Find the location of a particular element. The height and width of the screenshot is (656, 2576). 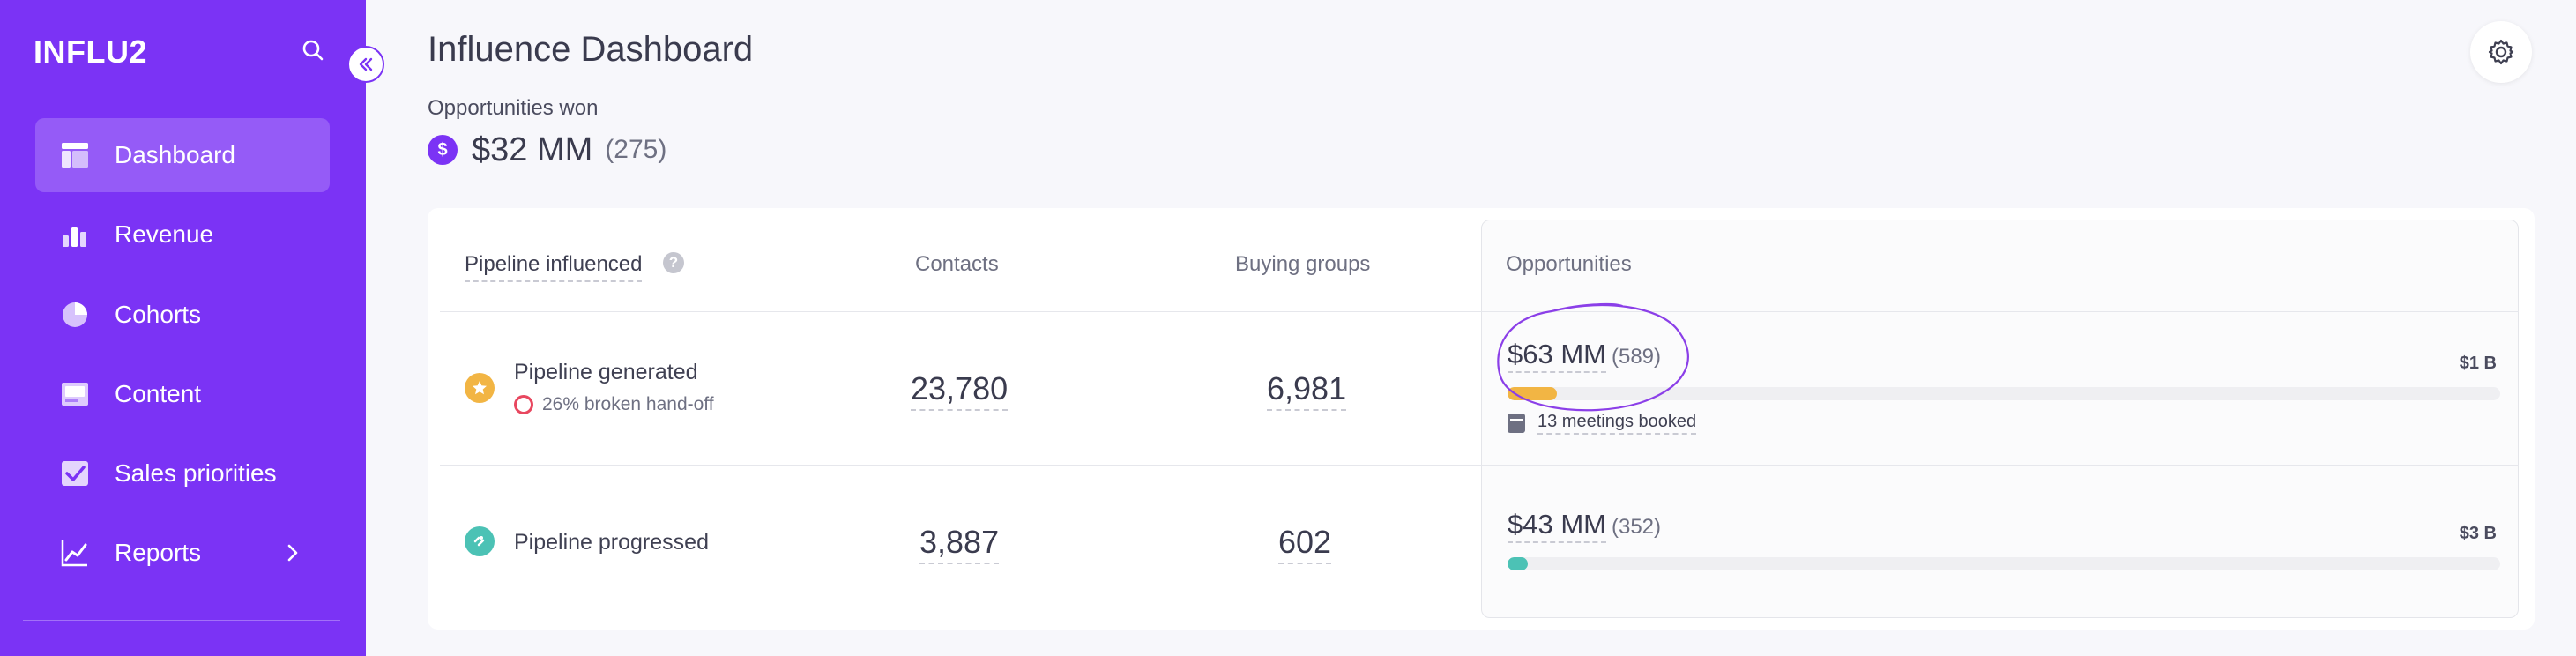

sidebar-item-revenue: Revenue is located at coordinates (182, 235).